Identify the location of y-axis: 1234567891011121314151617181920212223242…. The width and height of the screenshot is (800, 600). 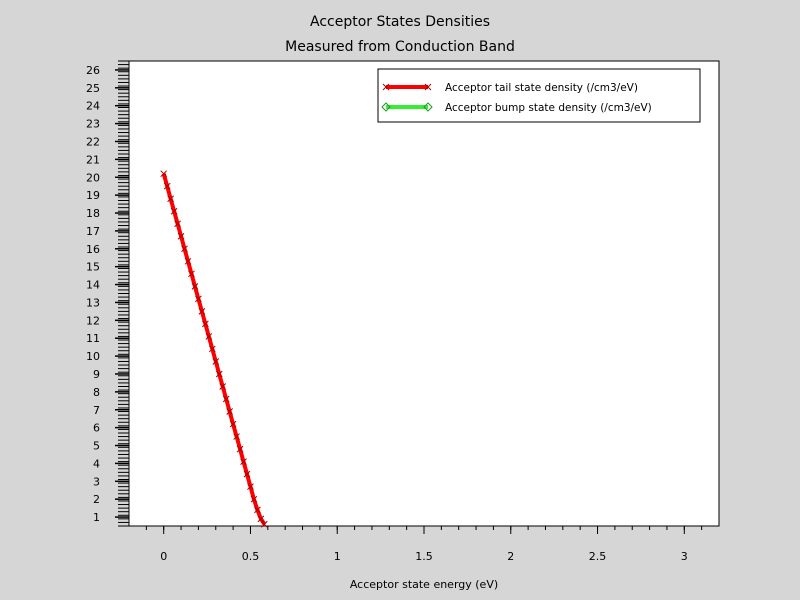
(107, 294).